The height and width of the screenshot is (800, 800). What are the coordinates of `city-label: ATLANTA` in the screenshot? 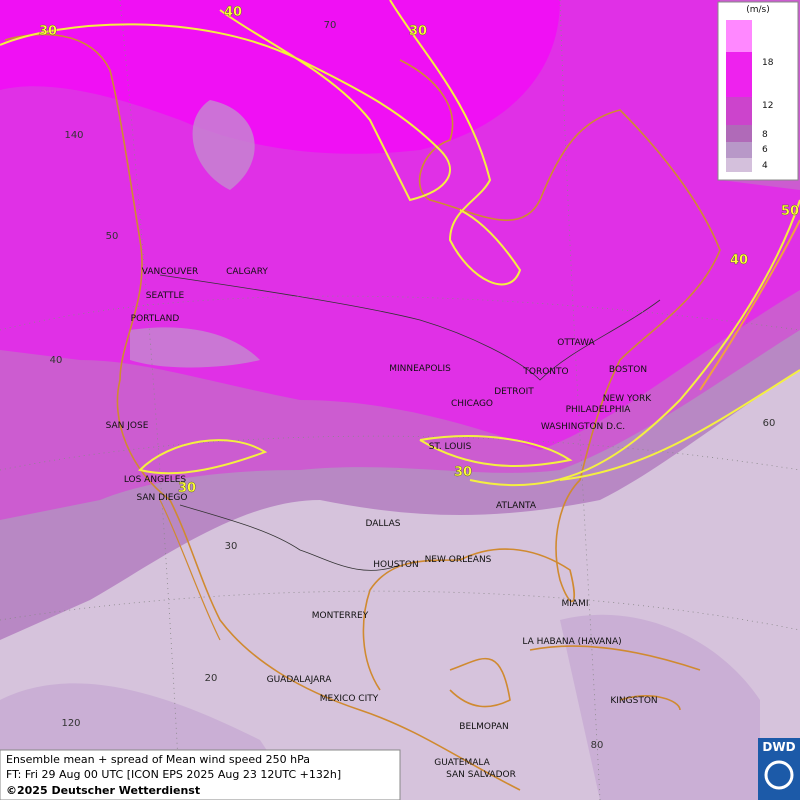 It's located at (516, 506).